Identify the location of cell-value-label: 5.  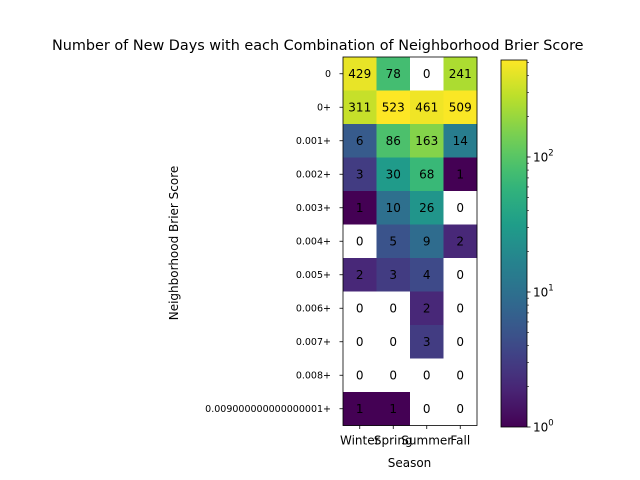
(393, 241).